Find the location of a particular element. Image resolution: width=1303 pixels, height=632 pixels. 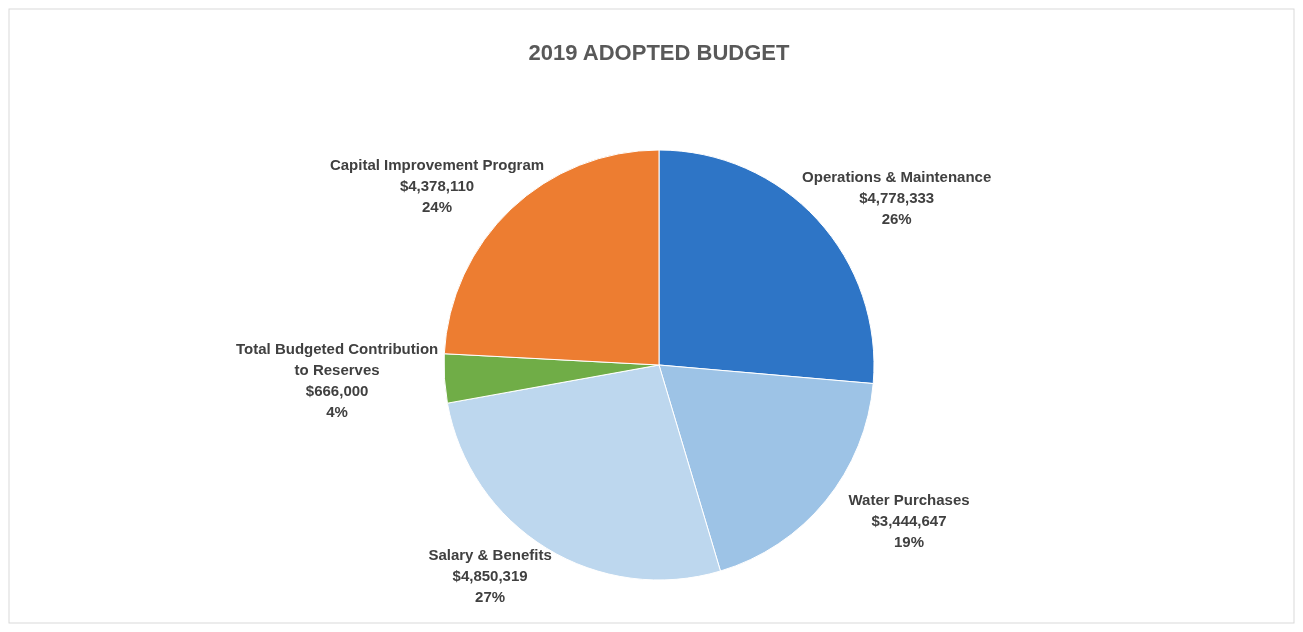

slice-label: Water Purchases is located at coordinates (909, 500).